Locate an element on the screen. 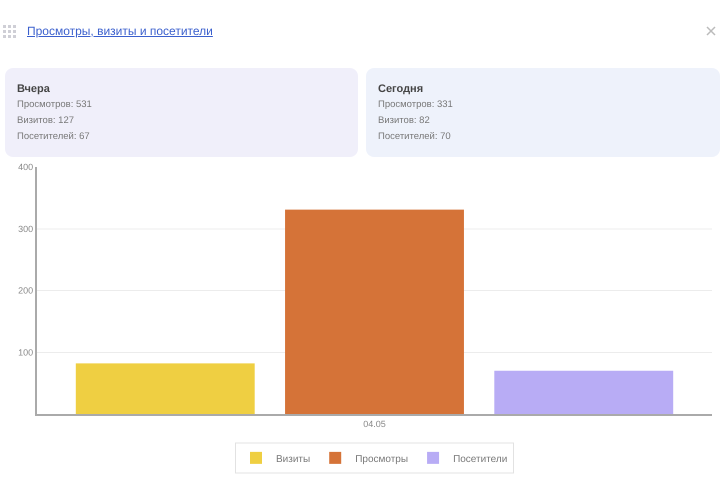 The width and height of the screenshot is (720, 480). chart-title: Просмотры, визиты и посетители is located at coordinates (120, 31).